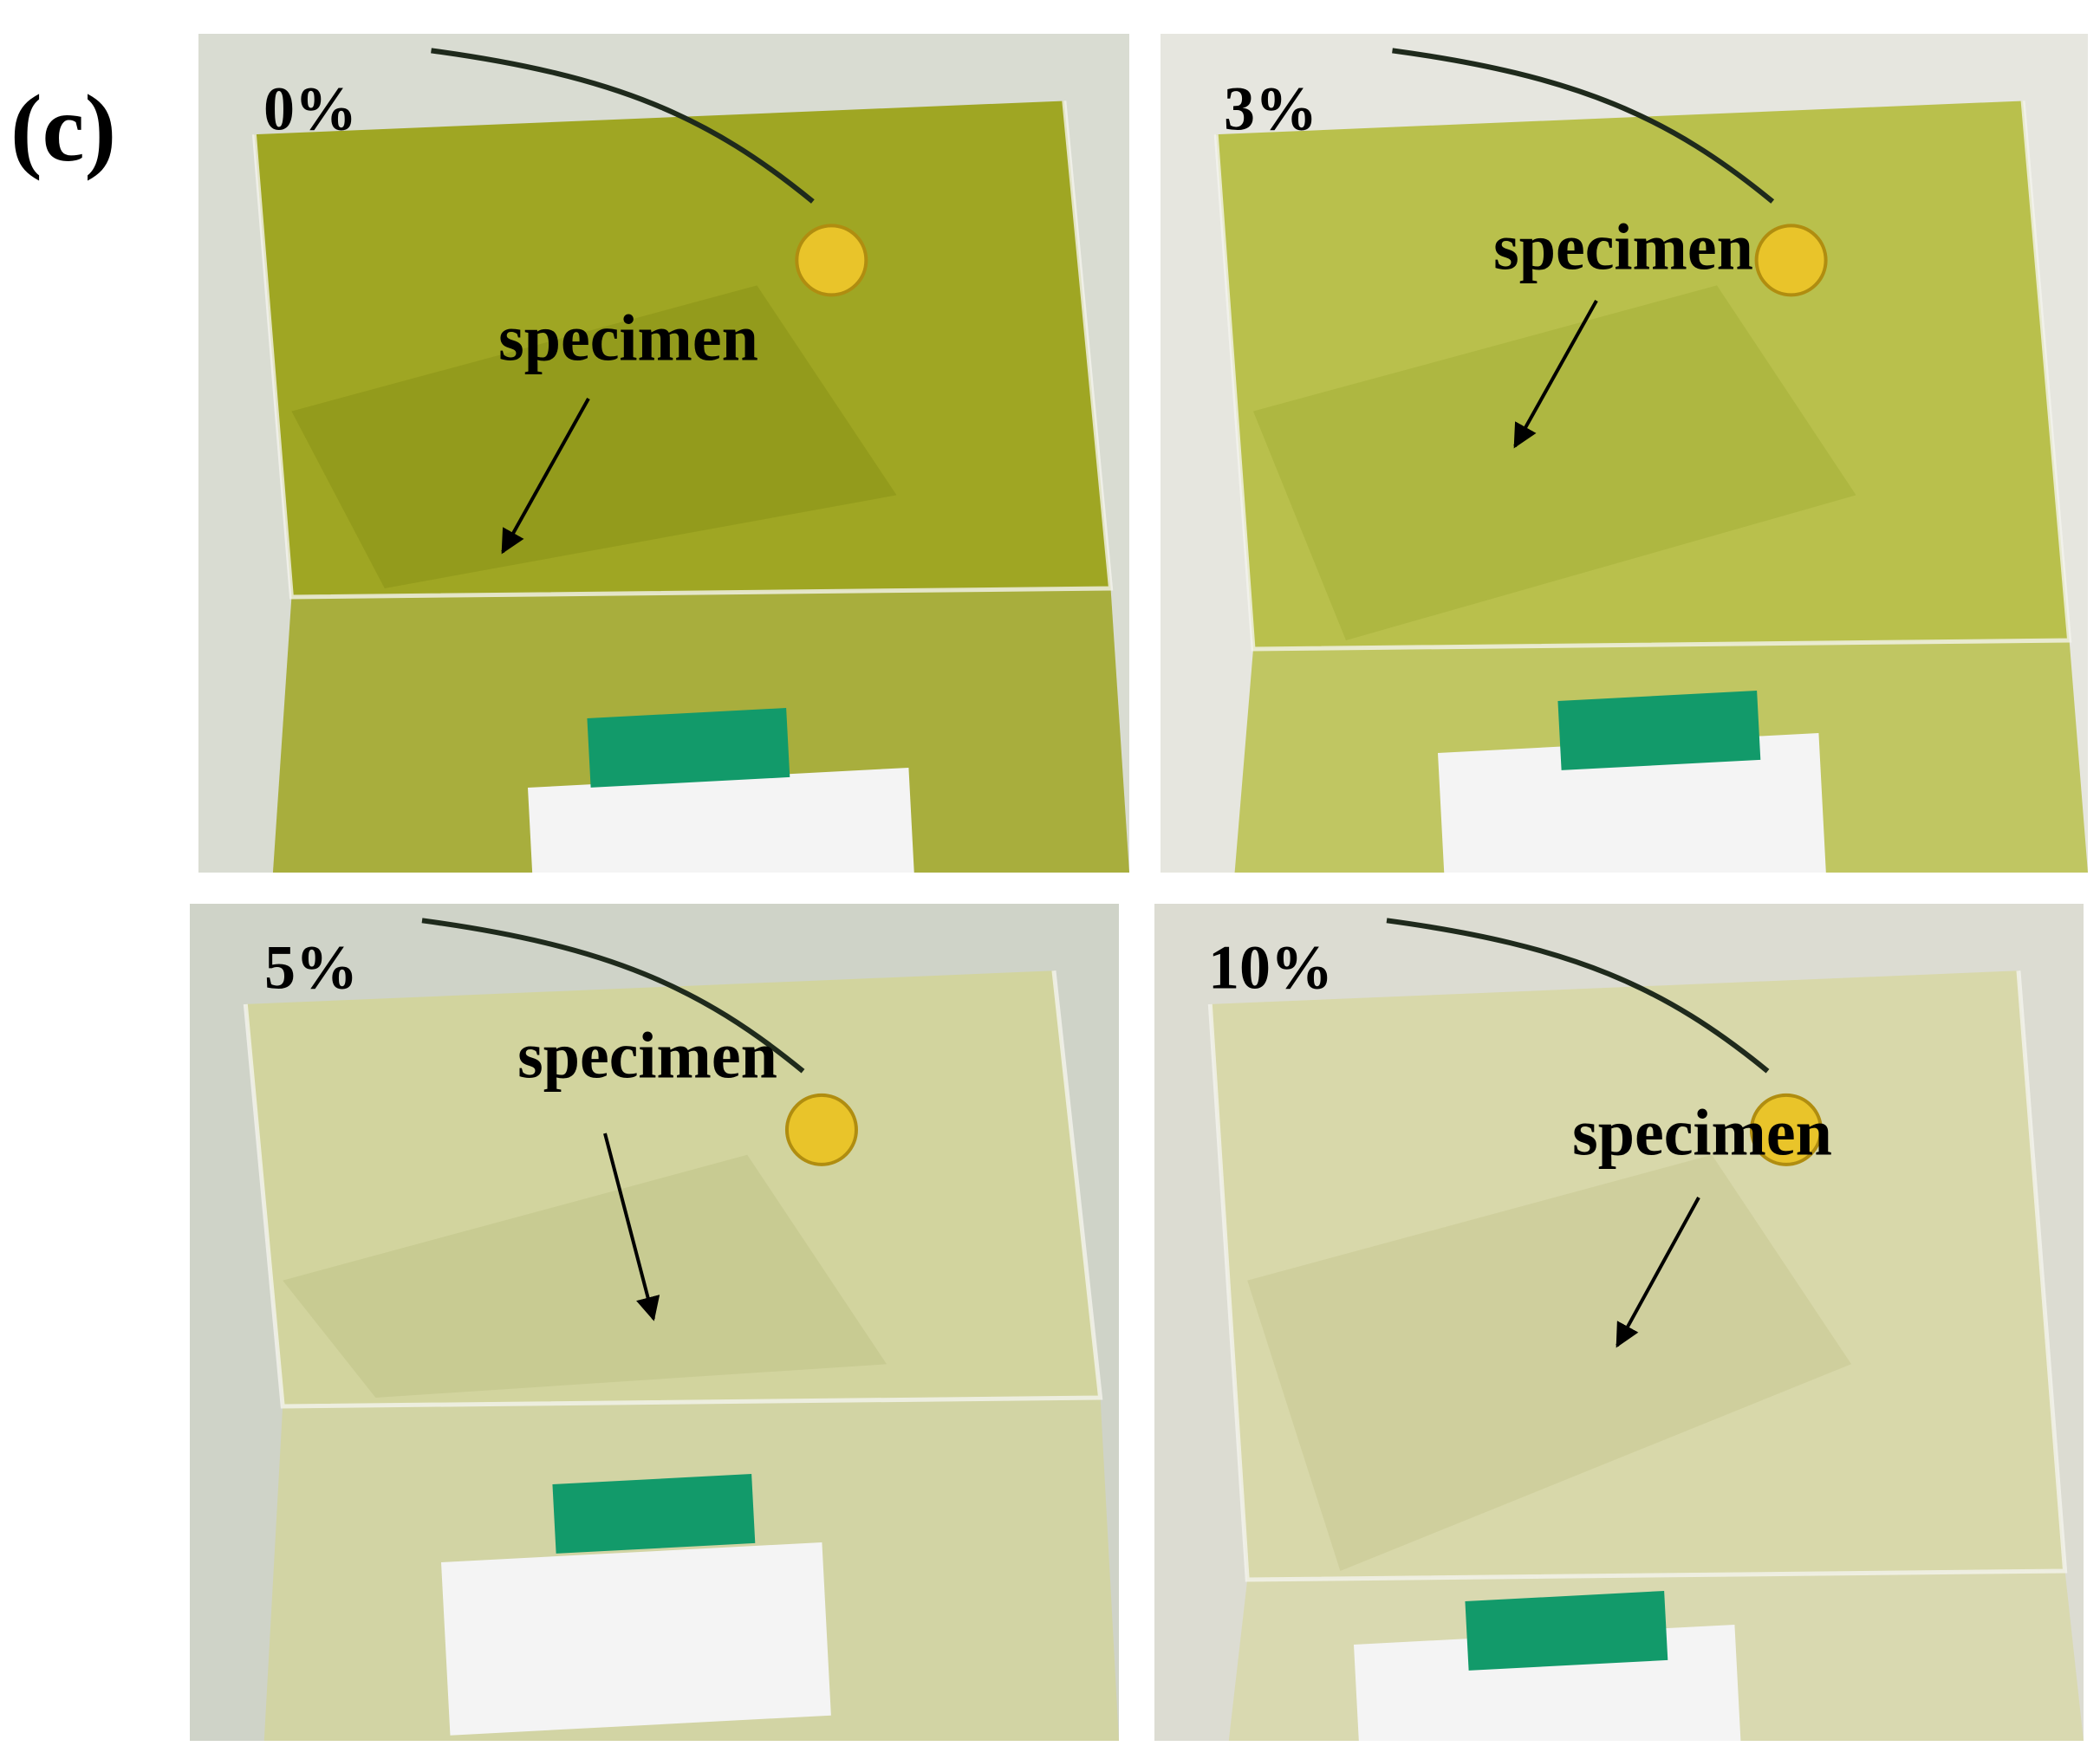 Image resolution: width=2100 pixels, height=1759 pixels. I want to click on concentration-label: 10%, so click(1270, 968).